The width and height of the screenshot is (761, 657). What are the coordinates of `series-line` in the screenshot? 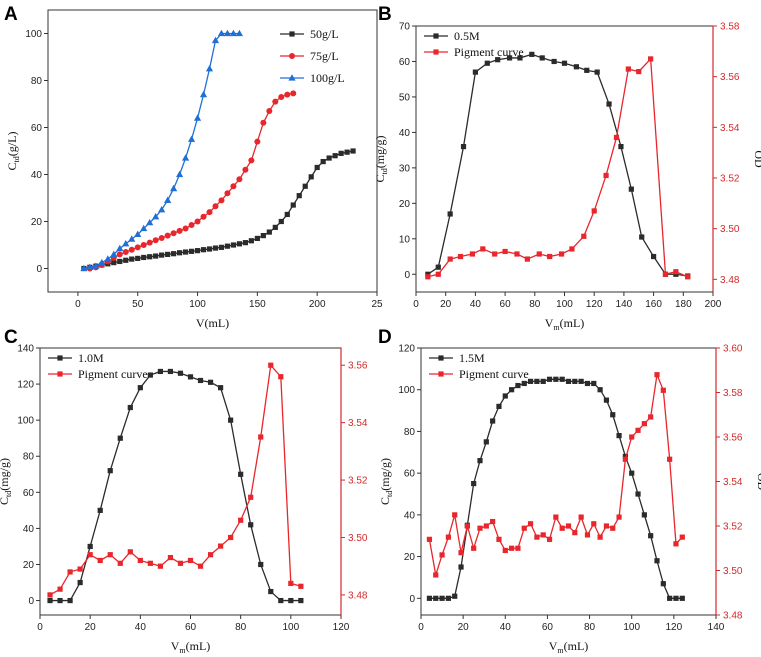 It's located at (161, 151).